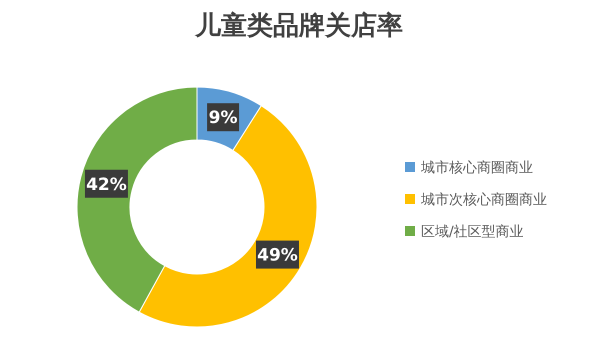  What do you see at coordinates (483, 200) in the screenshot?
I see `legend-label: 城市次核心商圈商业` at bounding box center [483, 200].